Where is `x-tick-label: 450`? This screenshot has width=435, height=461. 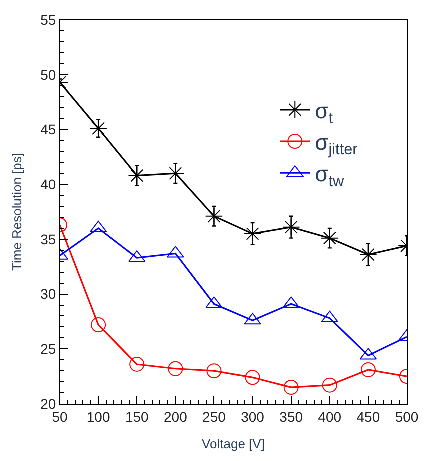
x-tick-label: 450 is located at coordinates (368, 416).